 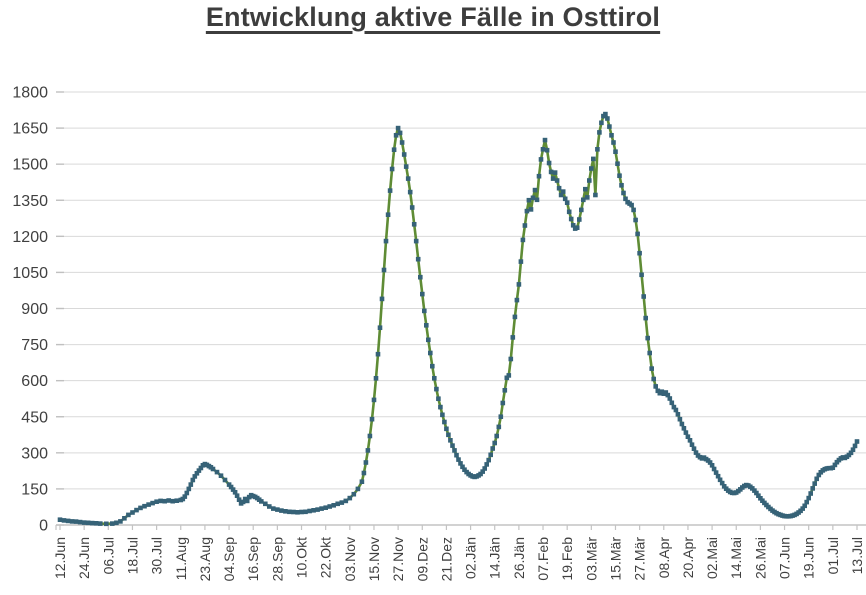 I want to click on y-tick-label: 1200, so click(x=30, y=237).